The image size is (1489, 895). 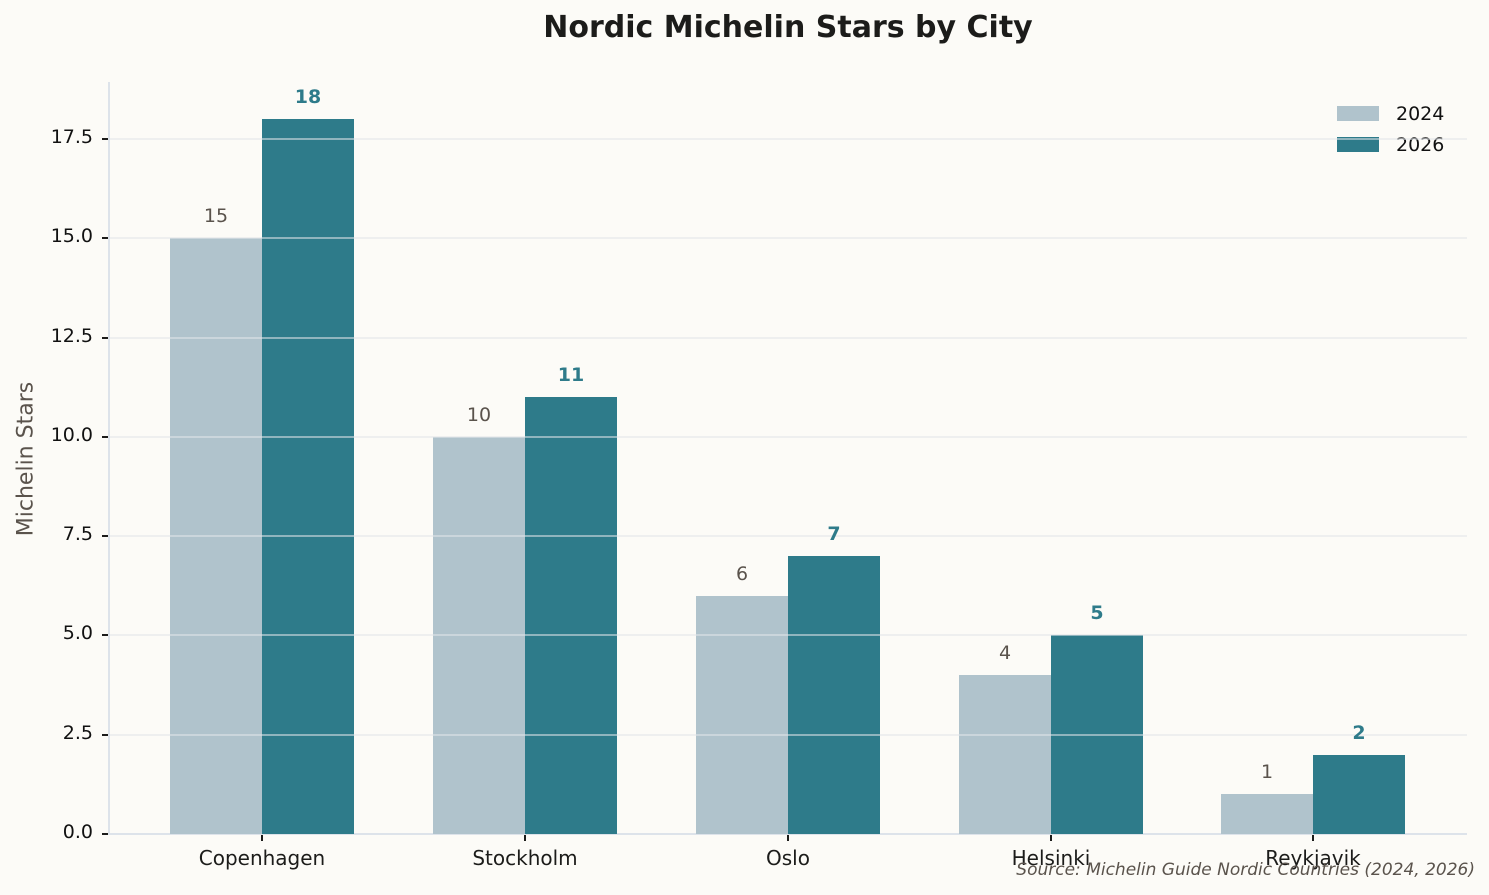 What do you see at coordinates (525, 858) in the screenshot?
I see `x-tick-label: Stockholm` at bounding box center [525, 858].